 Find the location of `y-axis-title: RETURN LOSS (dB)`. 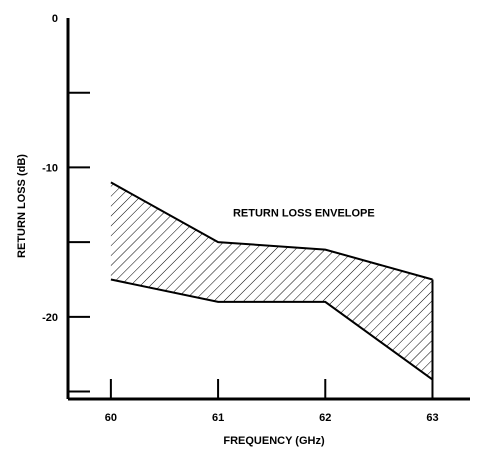

y-axis-title: RETURN LOSS (dB) is located at coordinates (22, 206).